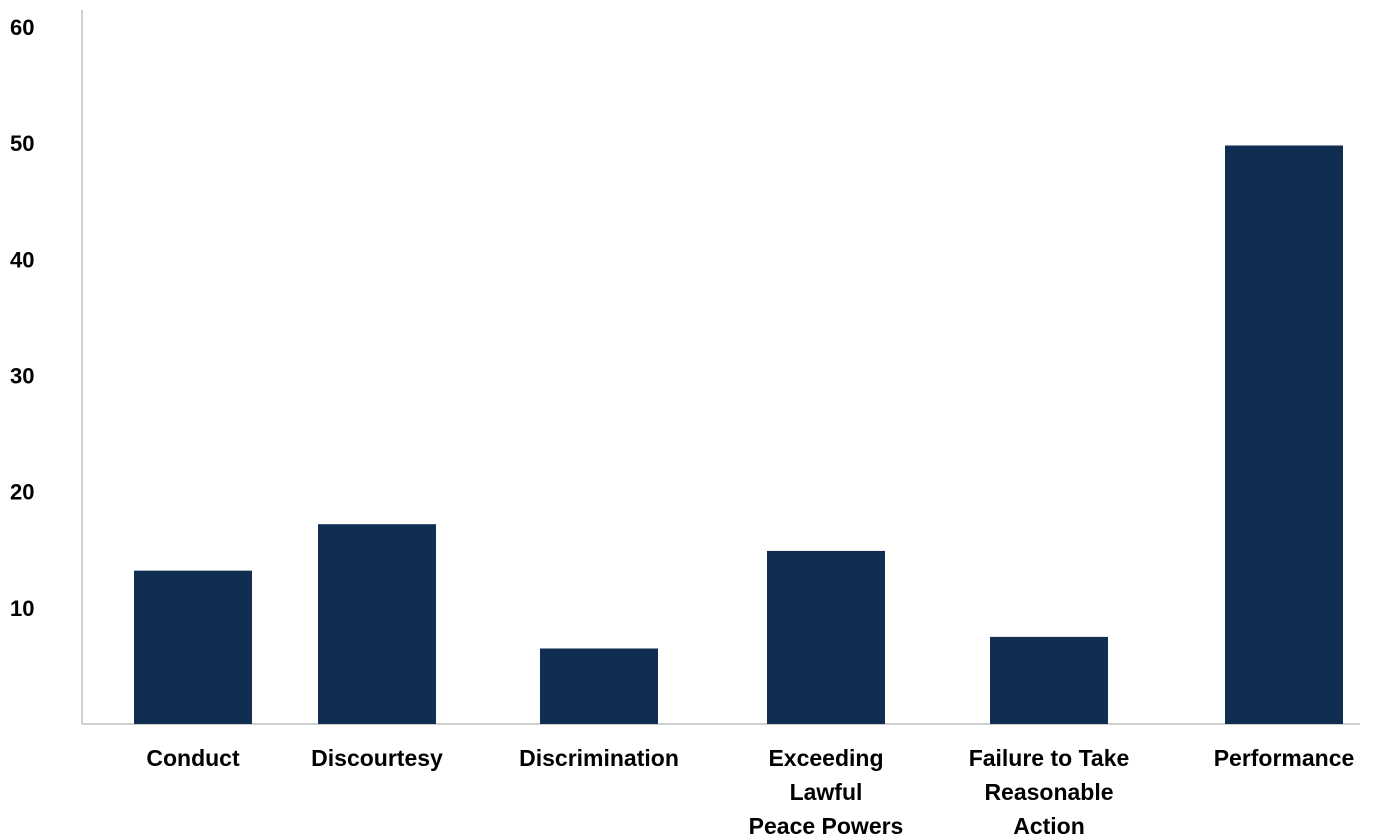 Image resolution: width=1384 pixels, height=836 pixels. What do you see at coordinates (1049, 680) in the screenshot?
I see `bar-failure-to-take-reasonable-action` at bounding box center [1049, 680].